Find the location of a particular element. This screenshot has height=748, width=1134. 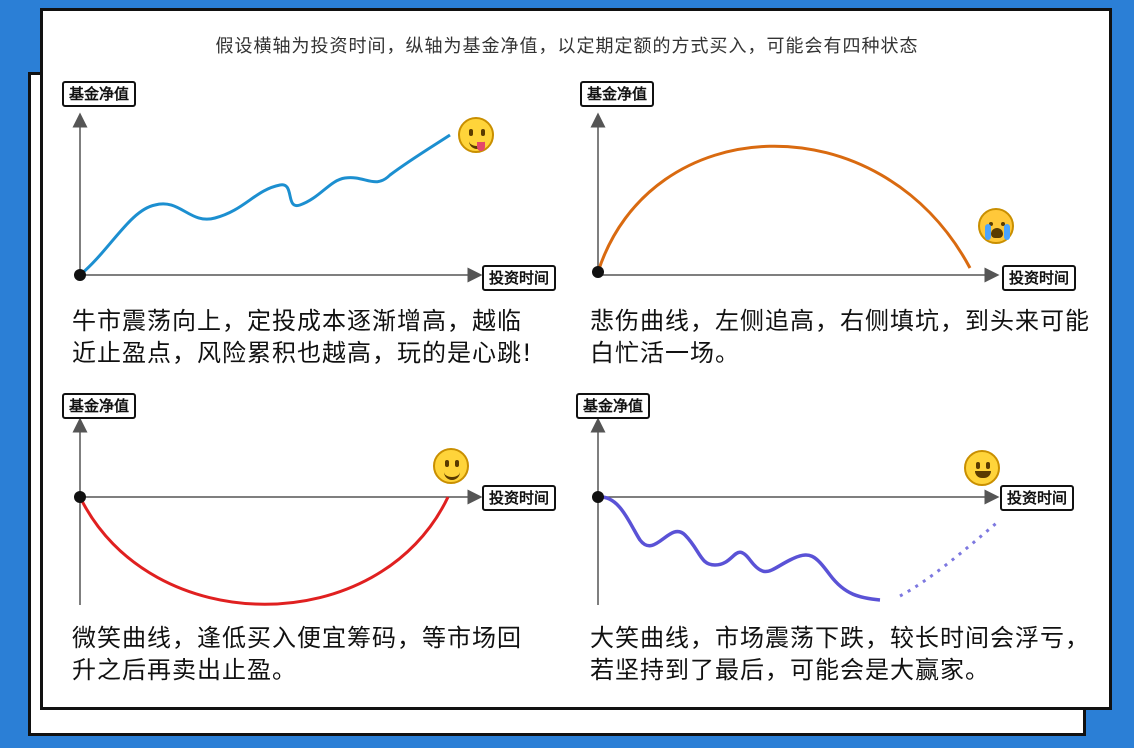

panel1-x-label: 投资时间 is located at coordinates (519, 278).